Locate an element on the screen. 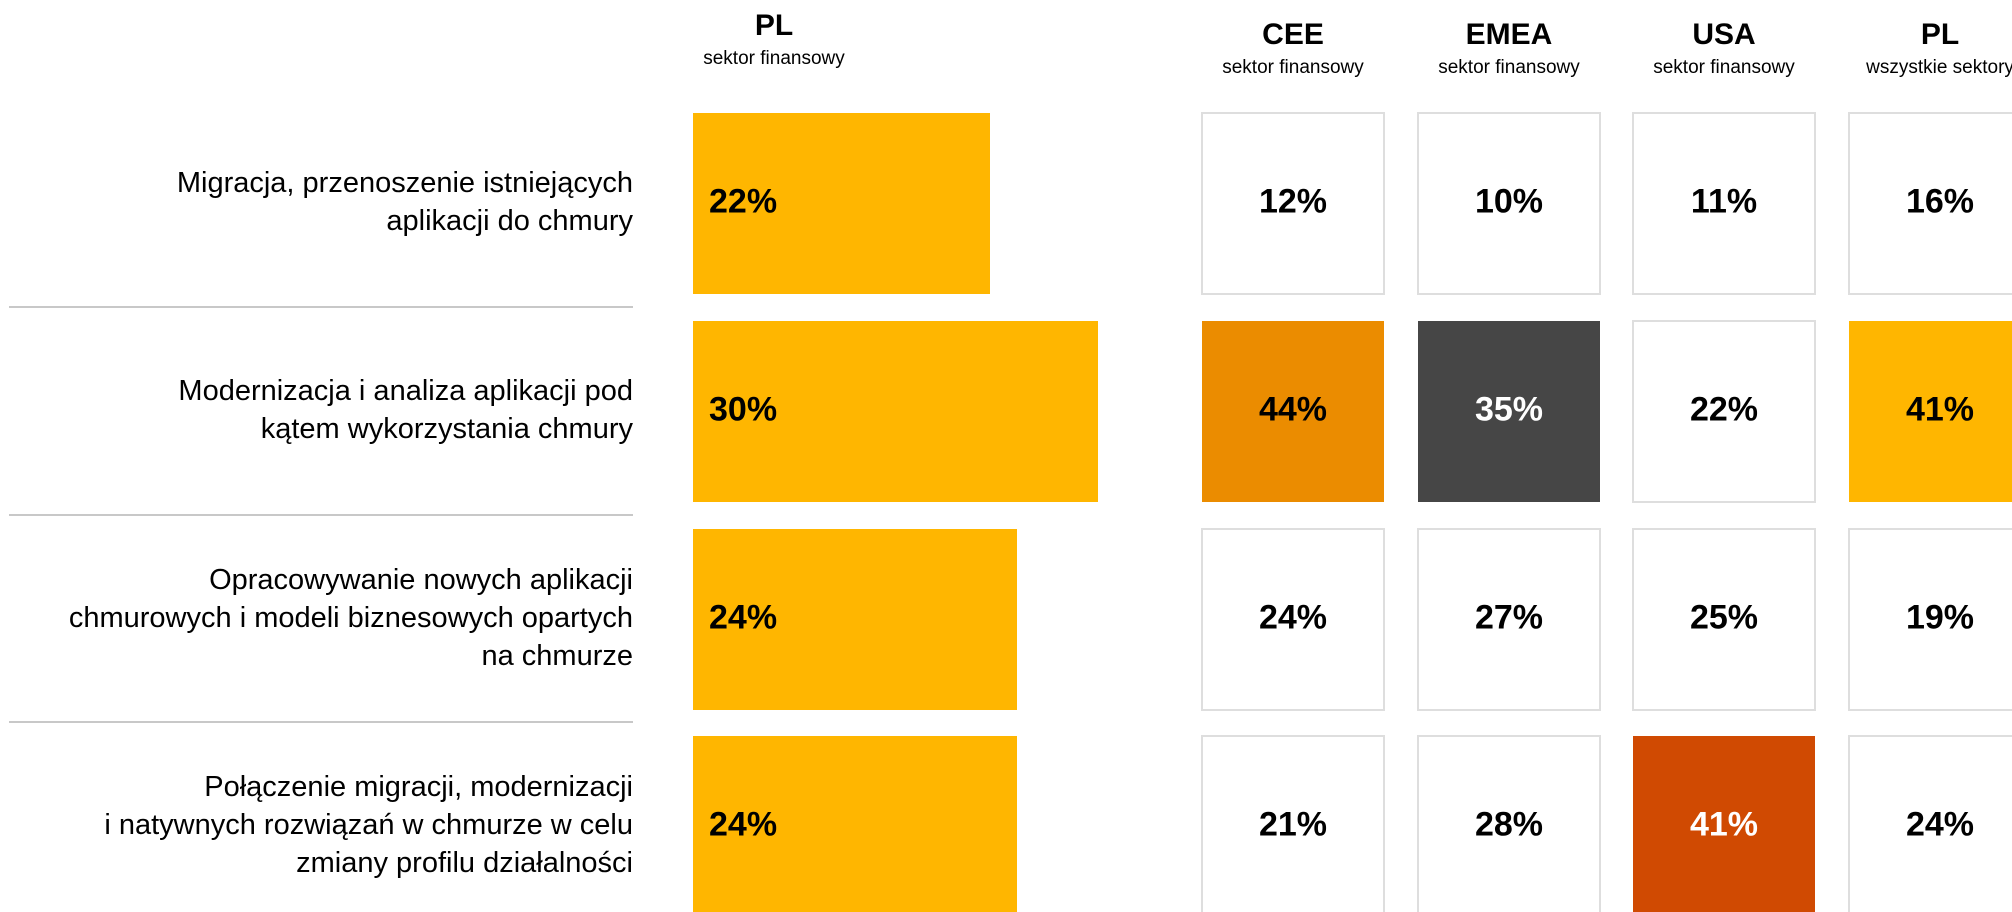 The image size is (2012, 912). row-label: chmurowych i modeli biznesowych opartych is located at coordinates (351, 618).